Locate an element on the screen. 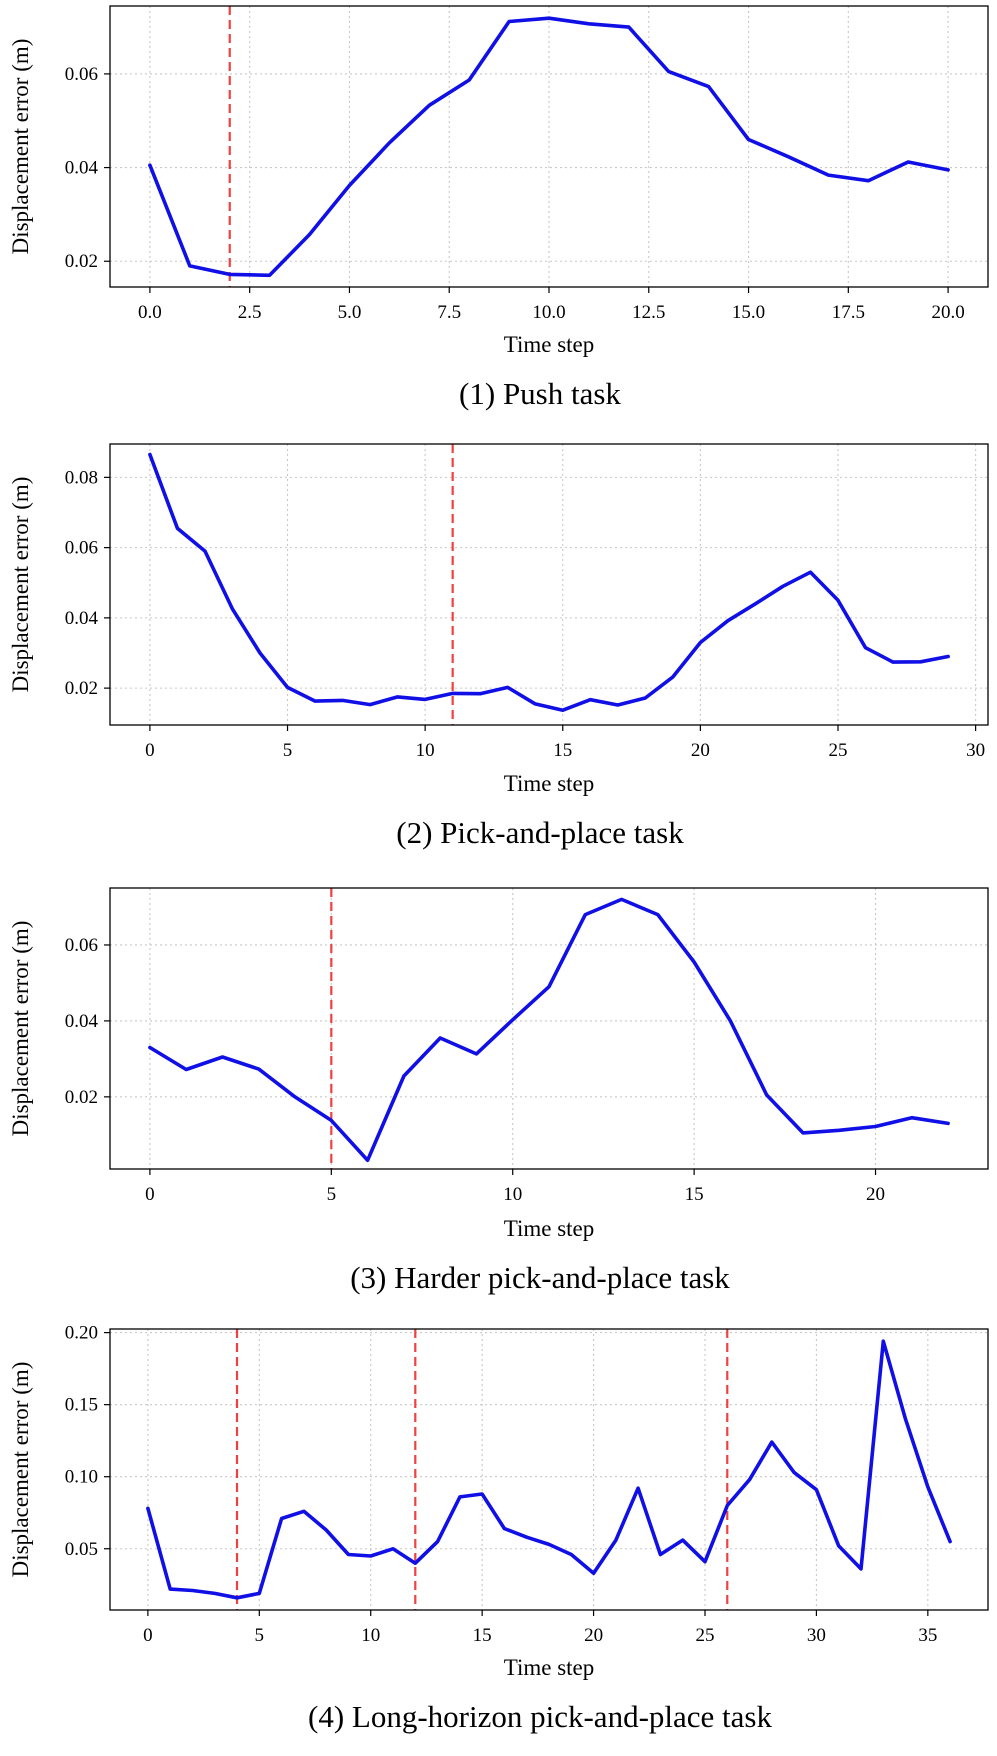 The width and height of the screenshot is (997, 1756). y-tick-label: 0.08 is located at coordinates (81, 477).